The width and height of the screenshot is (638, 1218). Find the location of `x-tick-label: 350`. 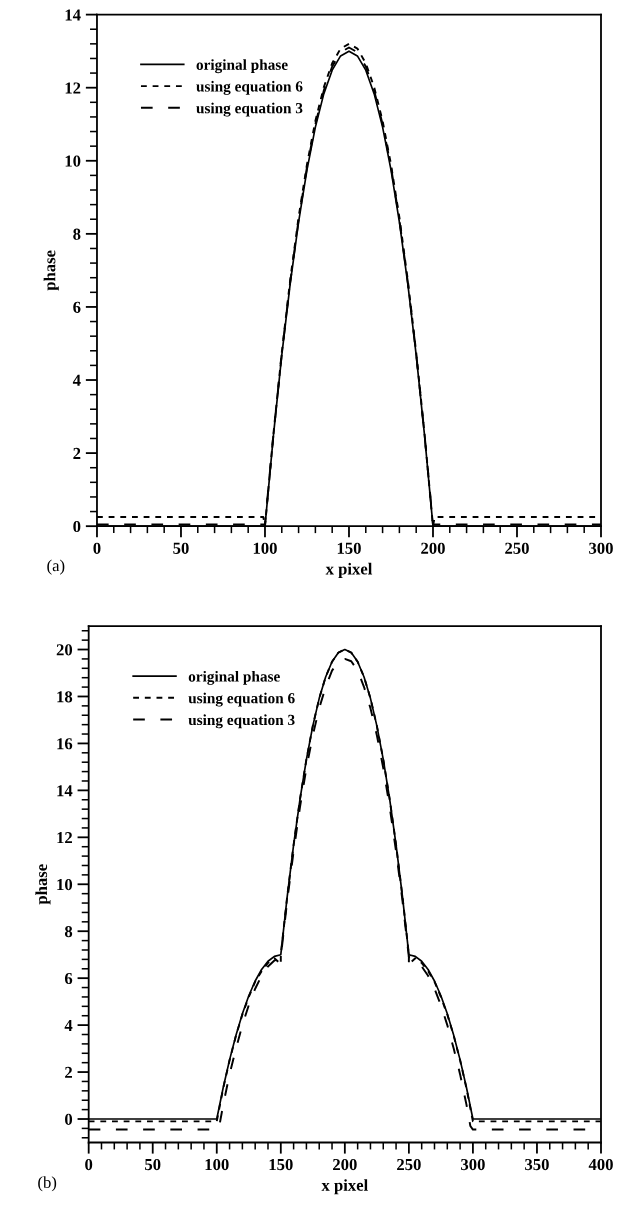

x-tick-label: 350 is located at coordinates (537, 1164).